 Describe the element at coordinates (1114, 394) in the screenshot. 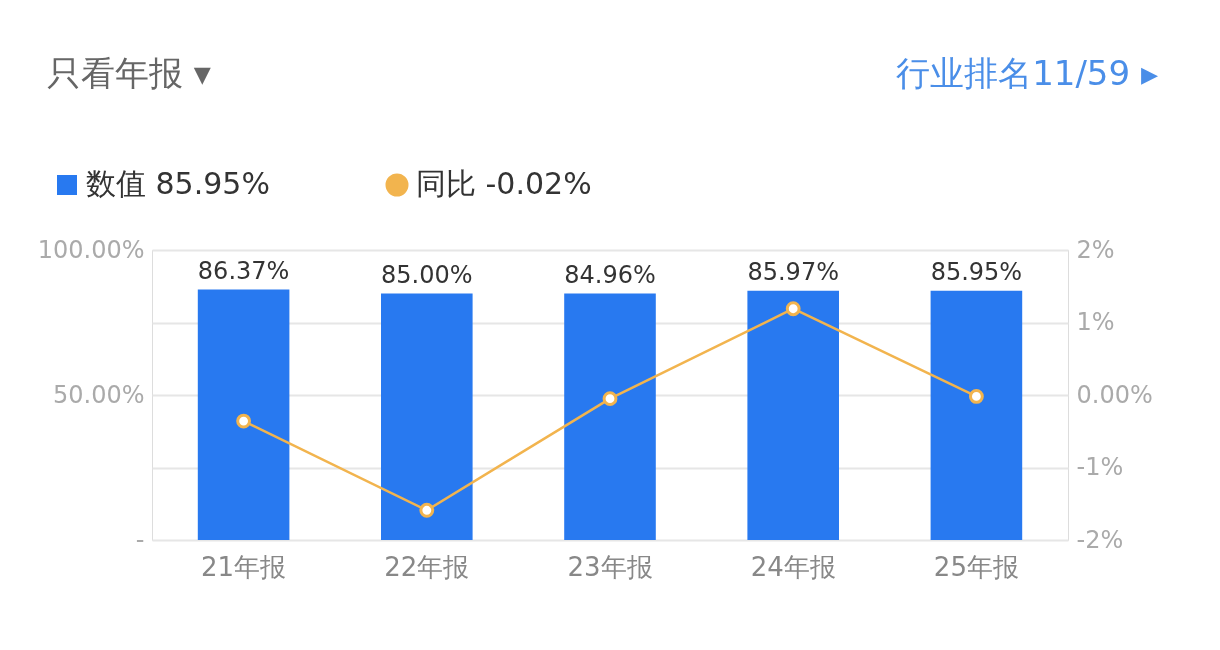

I see `y2-tick-label: 0.00%` at that location.